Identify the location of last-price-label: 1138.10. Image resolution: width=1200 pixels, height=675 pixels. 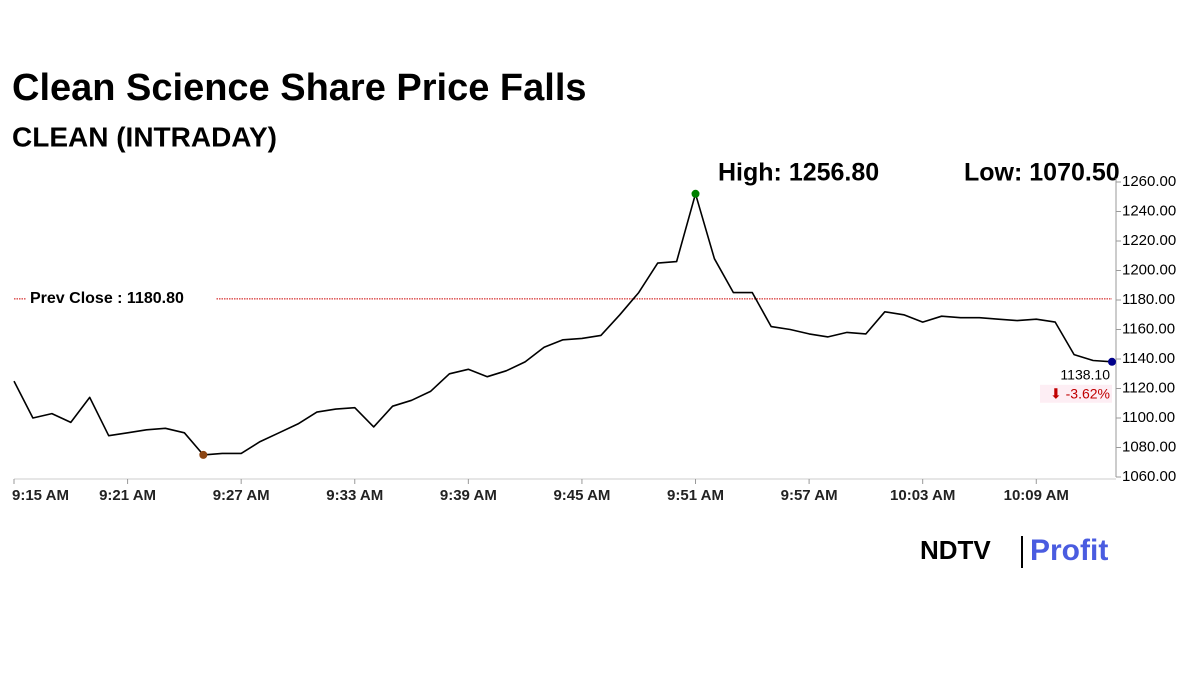
(1085, 375).